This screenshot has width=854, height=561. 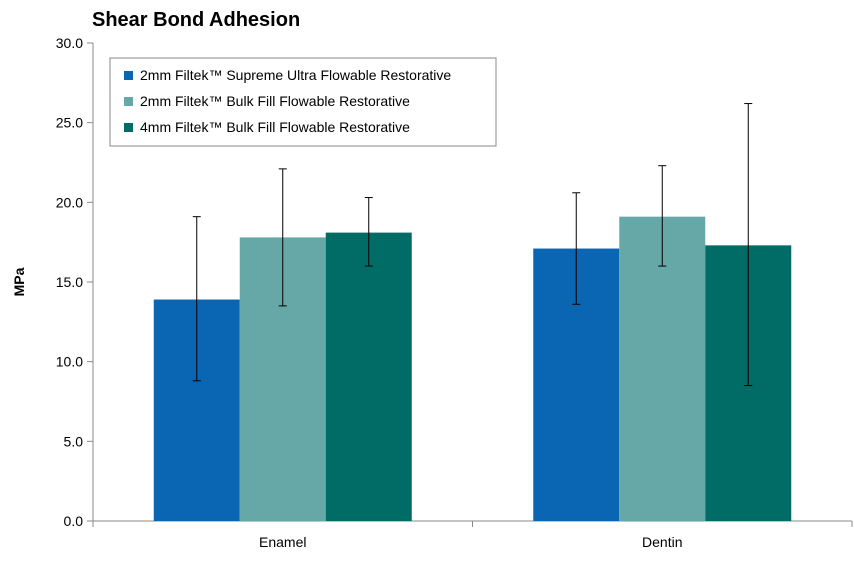 What do you see at coordinates (196, 20) in the screenshot?
I see `chart-title: Shear Bond Adhesion` at bounding box center [196, 20].